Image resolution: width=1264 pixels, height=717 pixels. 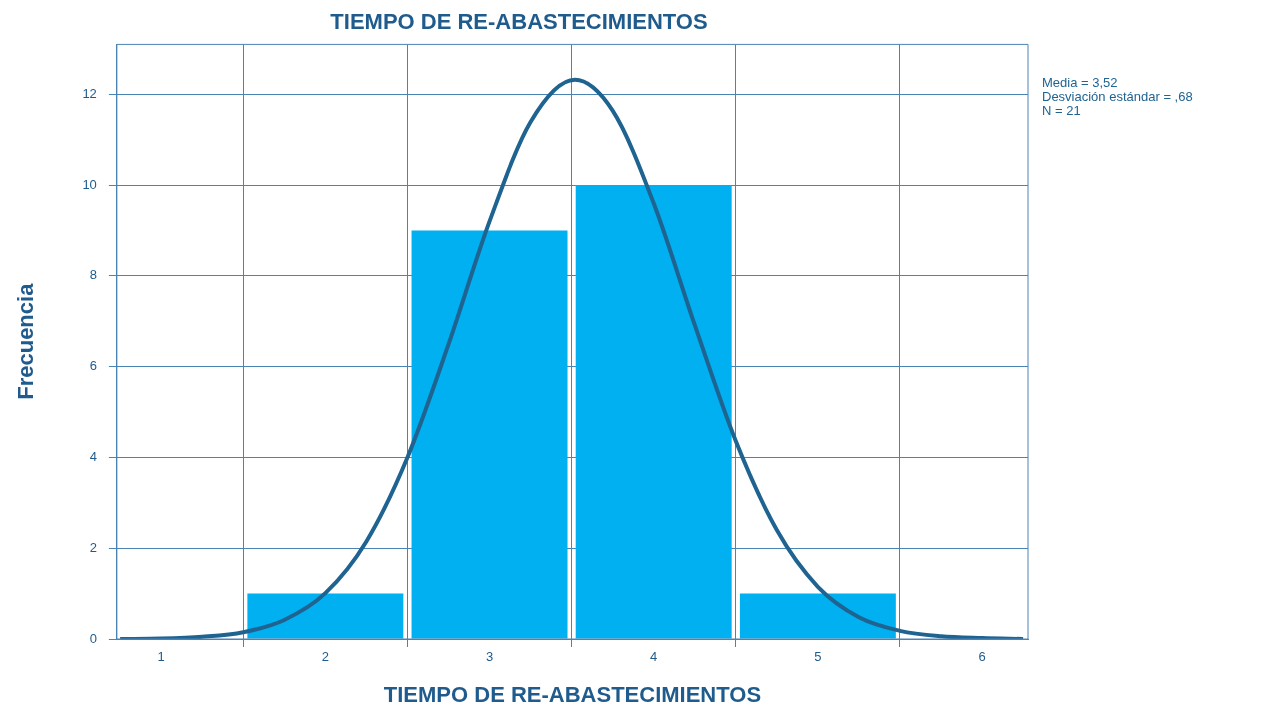 What do you see at coordinates (1080, 82) in the screenshot?
I see `text: Media = 3,52` at bounding box center [1080, 82].